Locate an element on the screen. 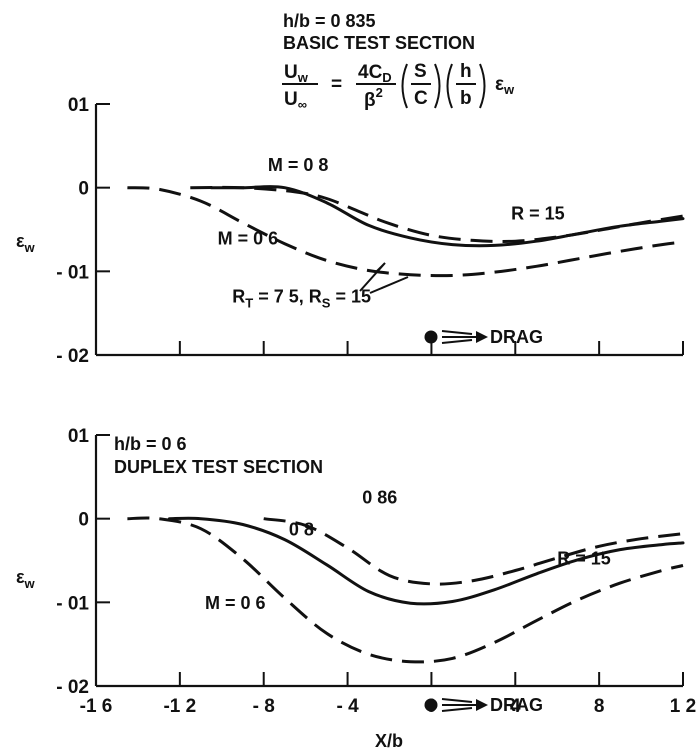 The width and height of the screenshot is (698, 751). eq-lhs-num-sub: w is located at coordinates (303, 77).